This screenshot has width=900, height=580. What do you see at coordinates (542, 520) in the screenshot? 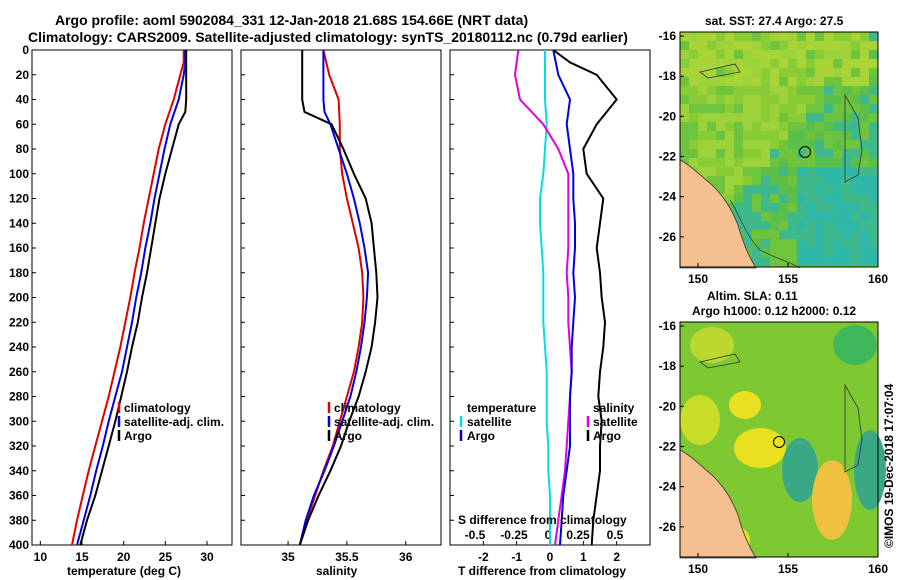
I see `s-difference-xlabel: S difference from climatology` at bounding box center [542, 520].